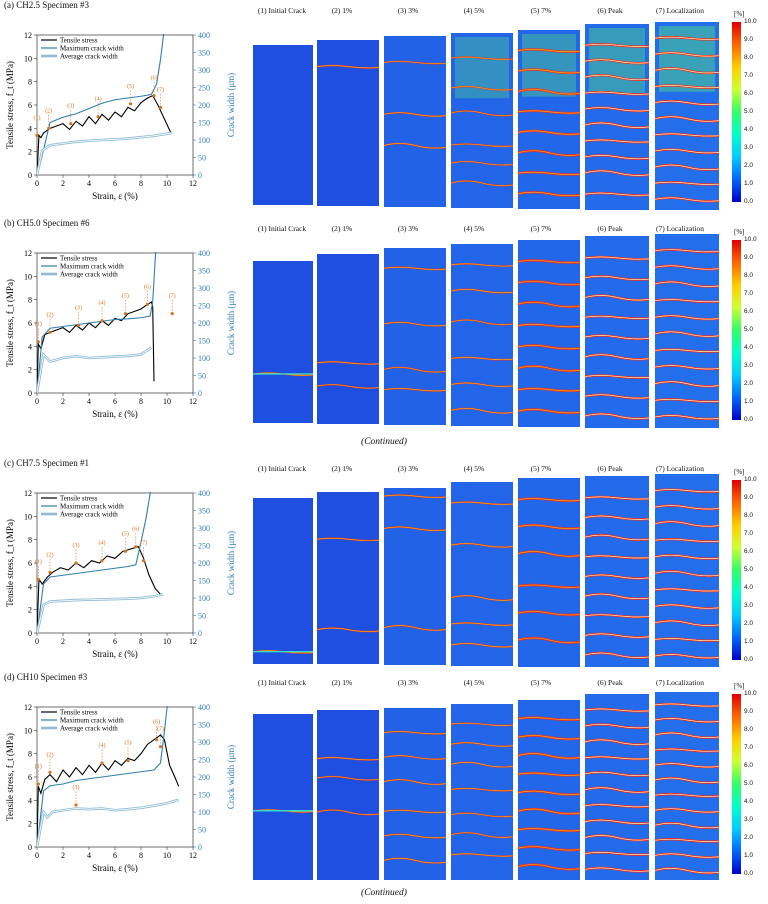 The width and height of the screenshot is (768, 904). I want to click on x-tick-label: 4, so click(89, 401).